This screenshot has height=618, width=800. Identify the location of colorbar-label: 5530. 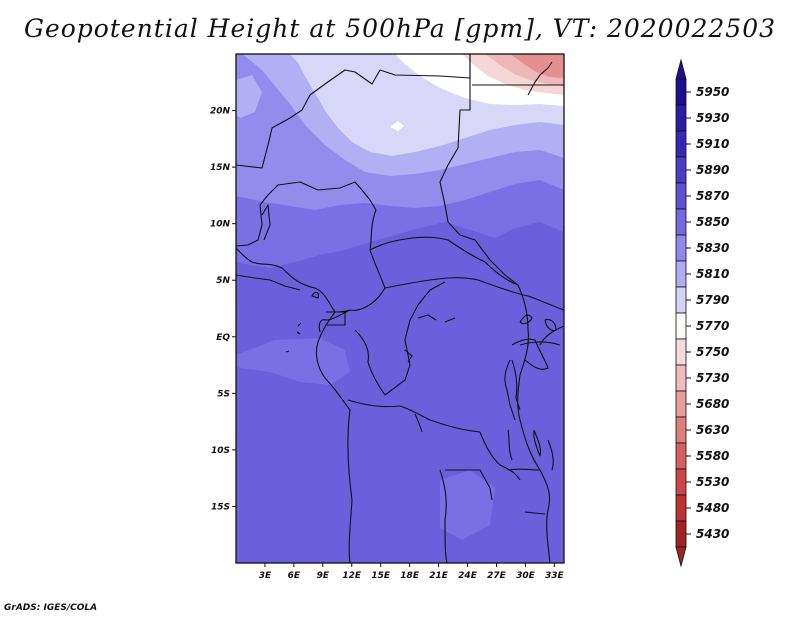
(712, 482).